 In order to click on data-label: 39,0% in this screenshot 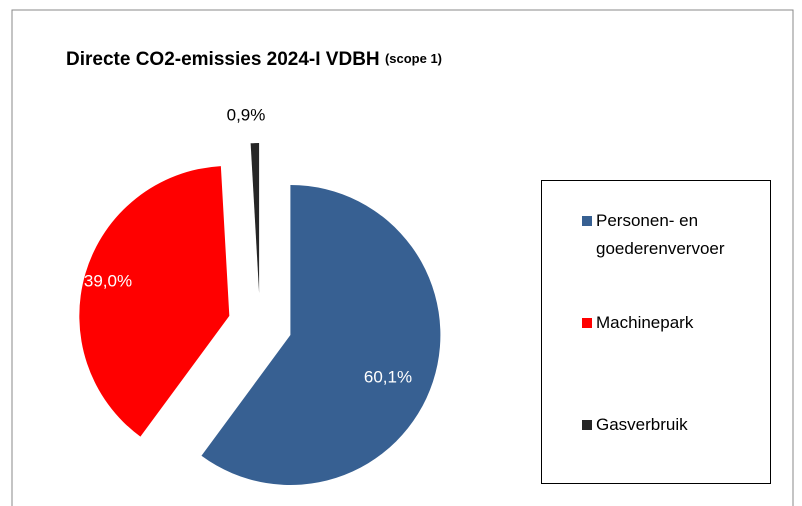, I will do `click(108, 280)`.